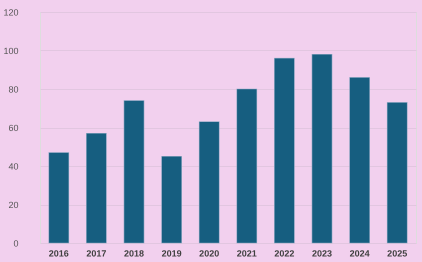  Describe the element at coordinates (13, 128) in the screenshot. I see `y-tick-label: 60` at that location.